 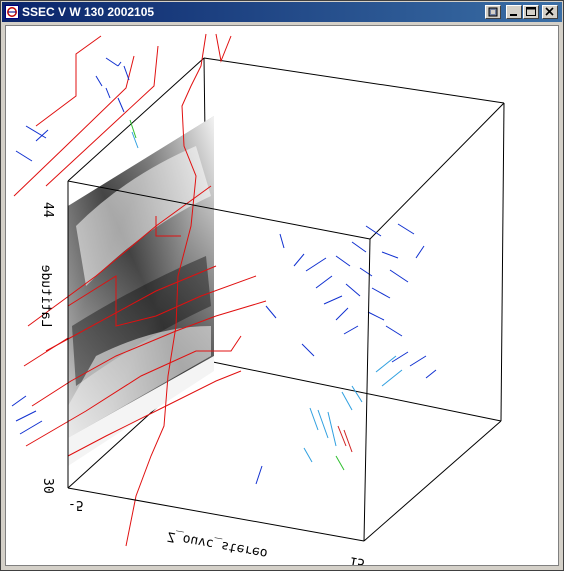 I want to click on x-axis-label: Z_ouvc_stereo, so click(x=217, y=544).